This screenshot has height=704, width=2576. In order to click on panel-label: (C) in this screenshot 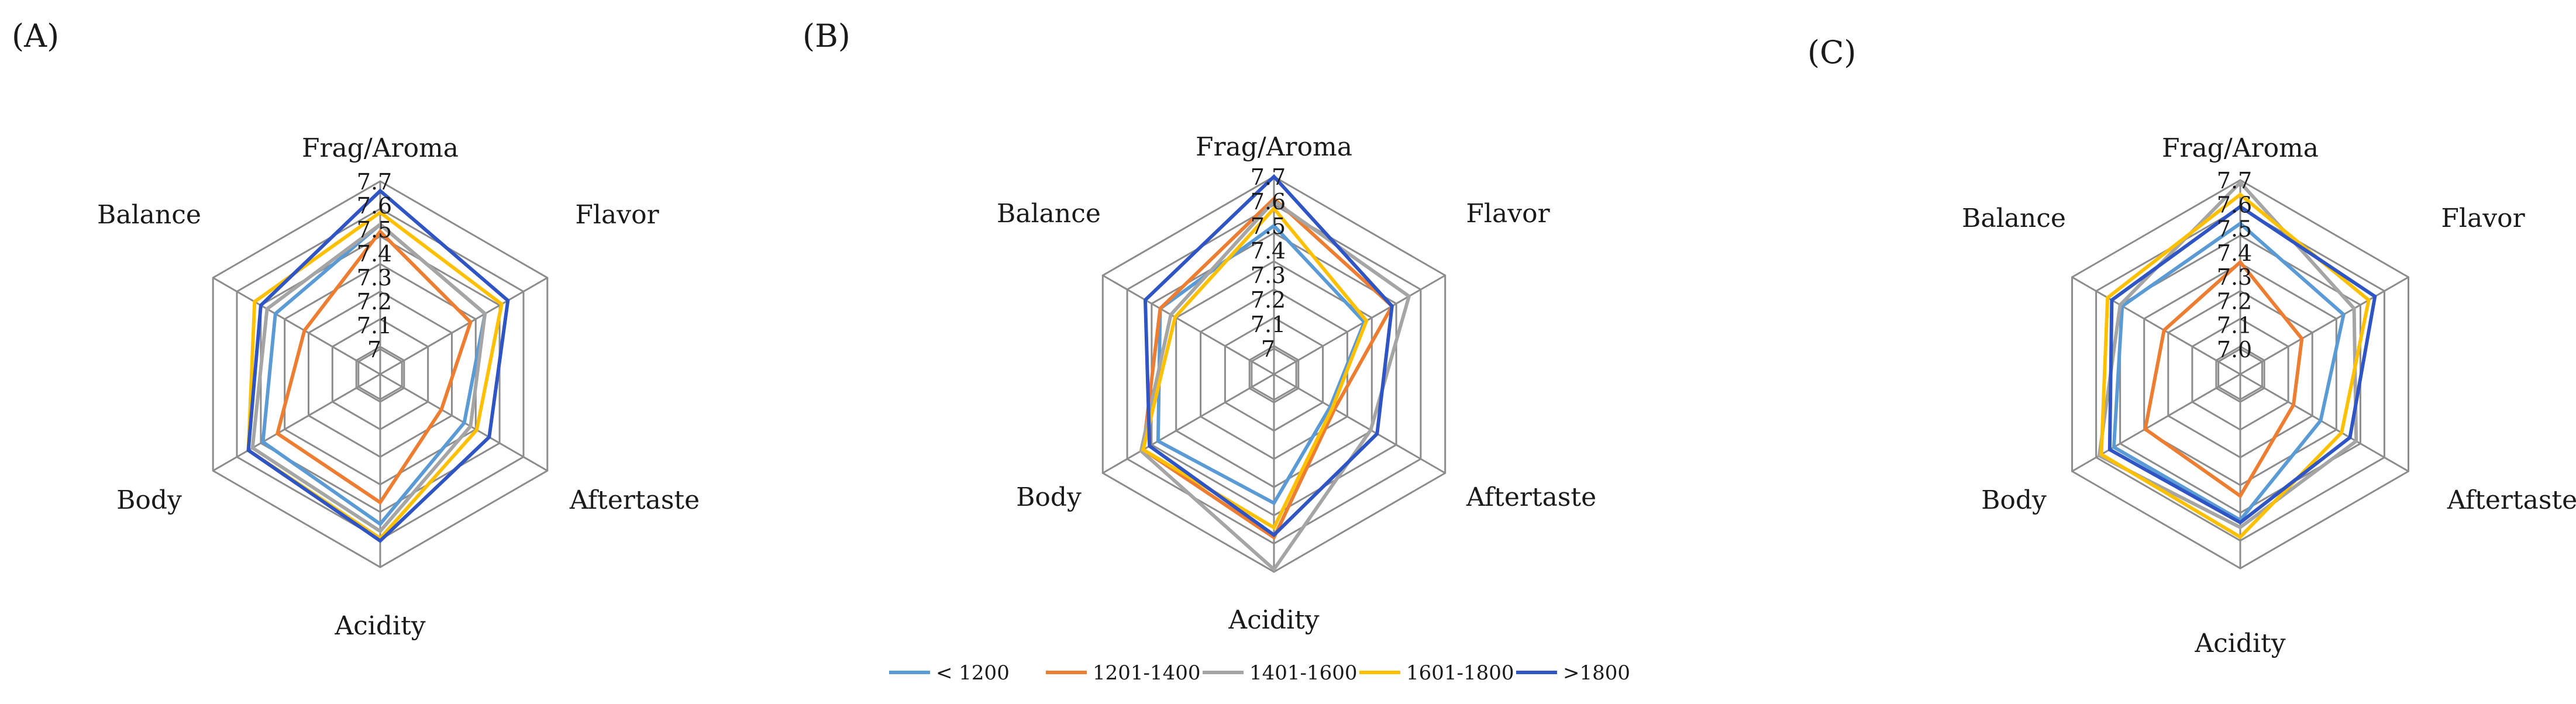, I will do `click(1831, 52)`.